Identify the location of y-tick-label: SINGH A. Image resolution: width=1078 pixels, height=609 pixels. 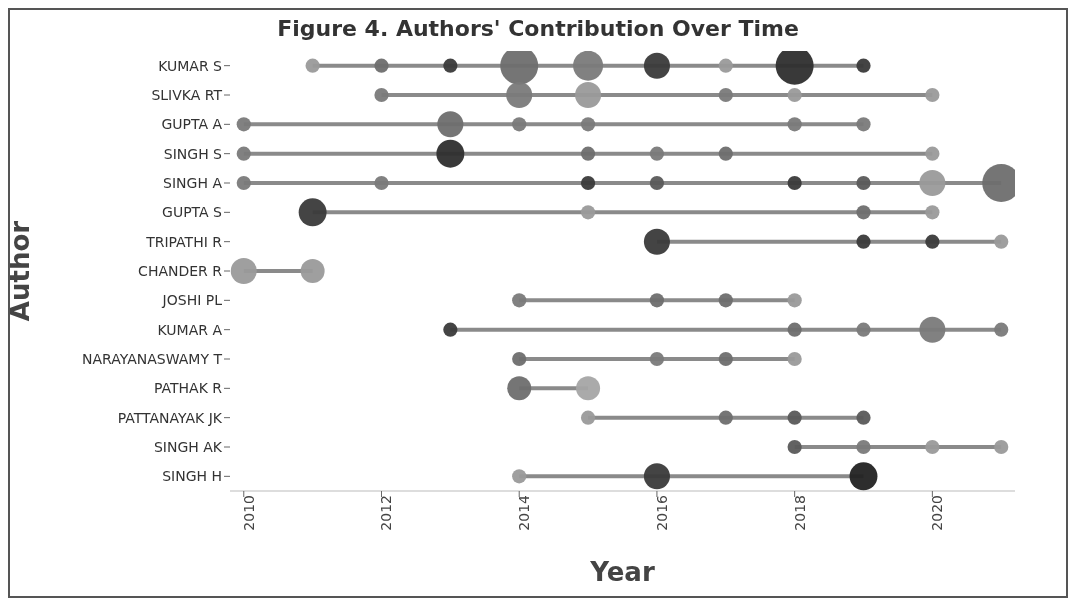
(193, 182).